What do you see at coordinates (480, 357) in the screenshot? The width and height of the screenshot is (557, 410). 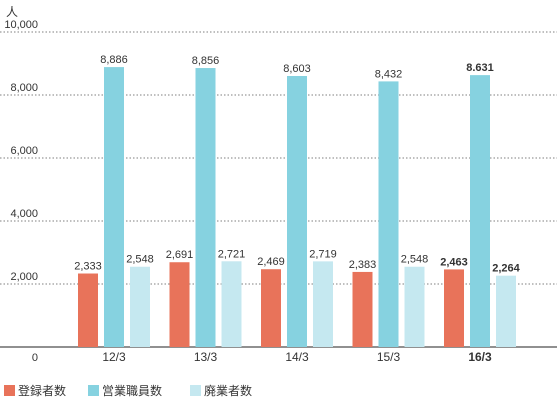 I see `x-tick-label: 16/3` at bounding box center [480, 357].